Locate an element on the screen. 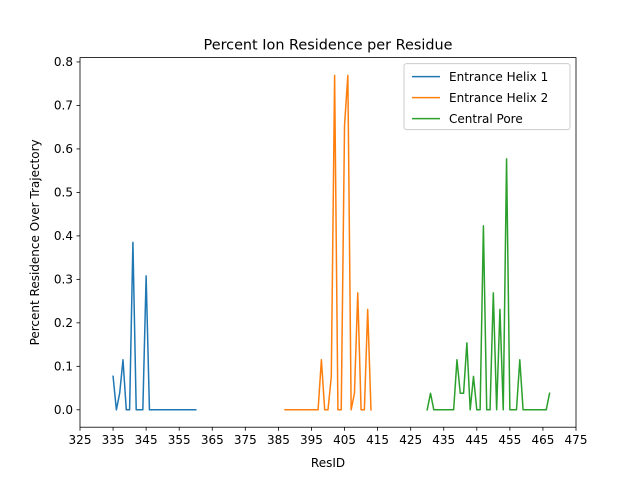 The image size is (640, 480). y-tick-label: 0.7 is located at coordinates (63, 106).